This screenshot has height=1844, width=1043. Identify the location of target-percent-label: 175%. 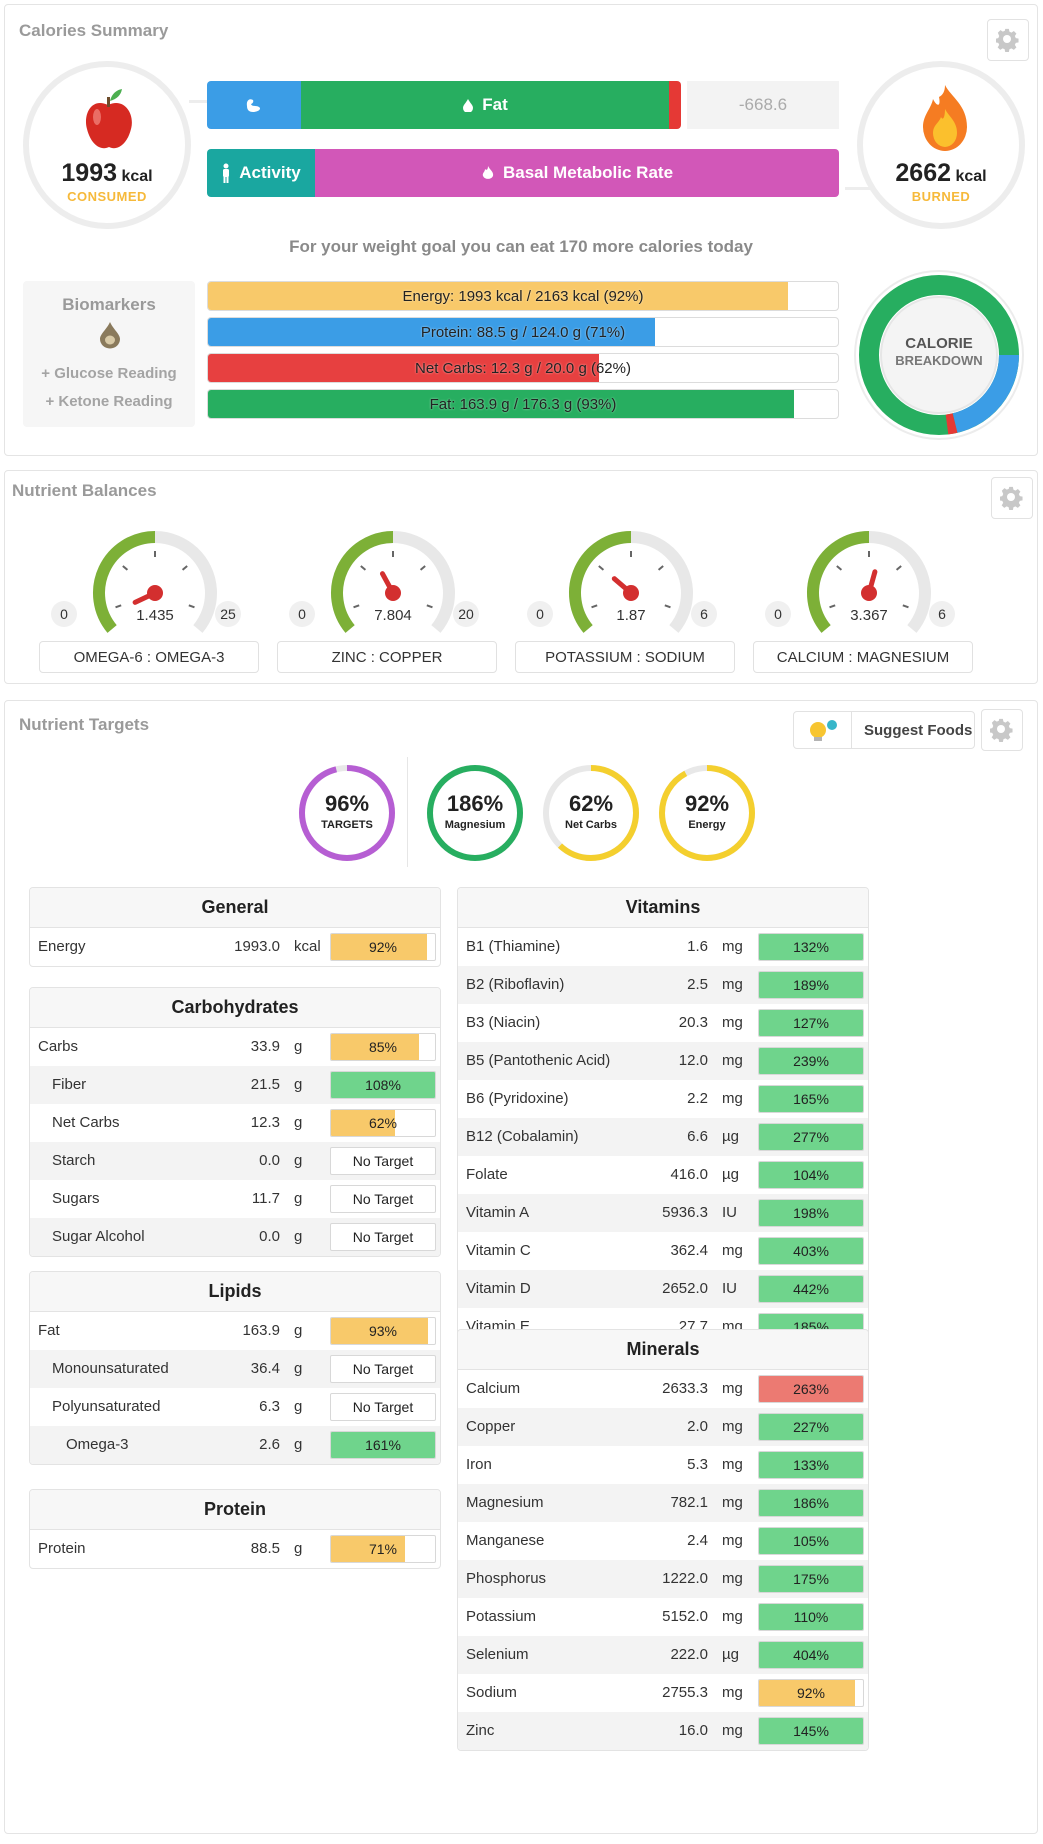
(811, 1579).